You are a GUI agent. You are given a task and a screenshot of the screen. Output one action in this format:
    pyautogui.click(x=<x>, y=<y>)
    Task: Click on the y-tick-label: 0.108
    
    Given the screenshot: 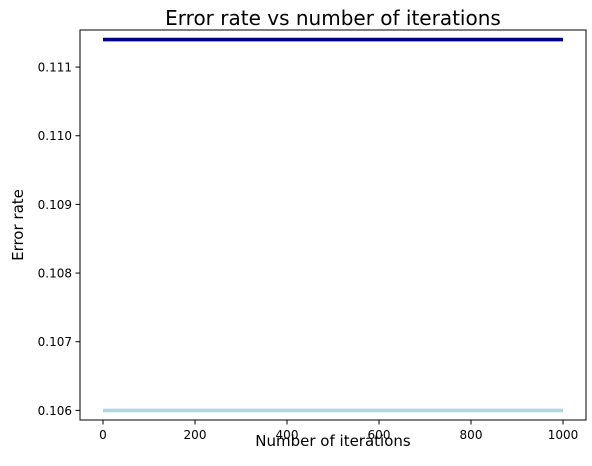 What is the action you would take?
    pyautogui.click(x=55, y=274)
    